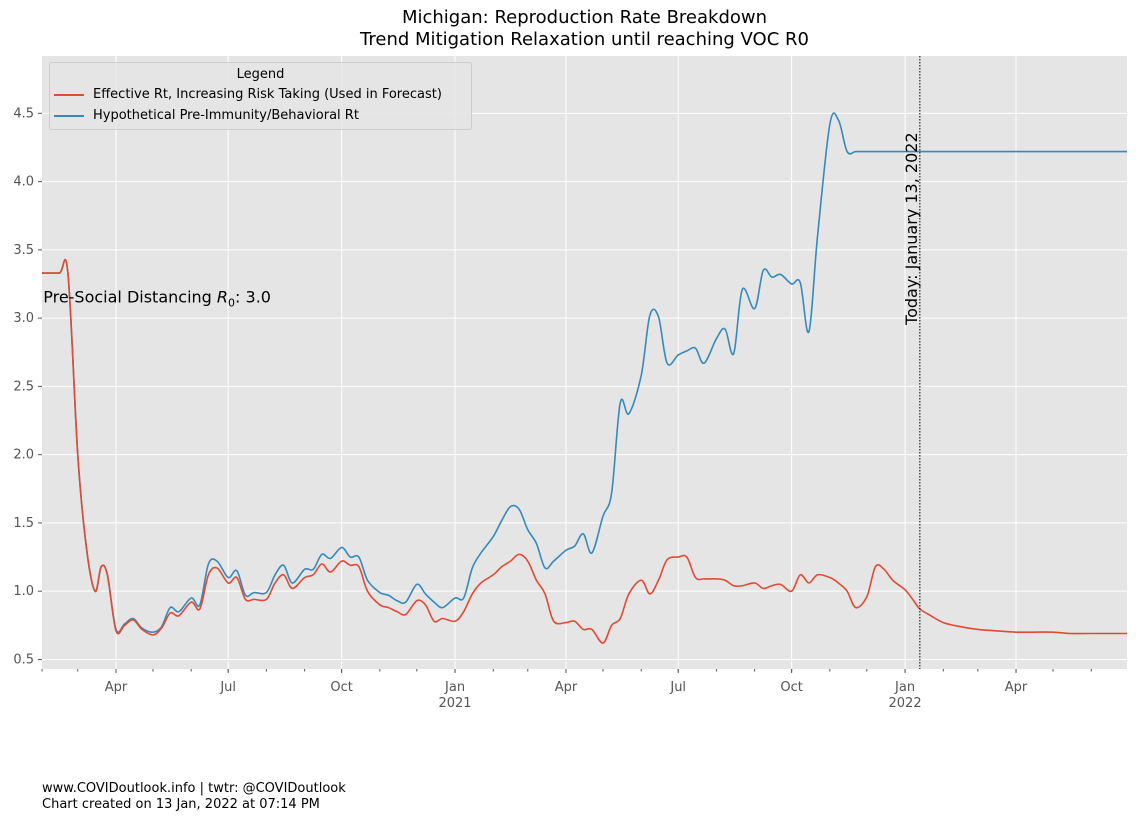  I want to click on legend-title: Legend, so click(260, 74).